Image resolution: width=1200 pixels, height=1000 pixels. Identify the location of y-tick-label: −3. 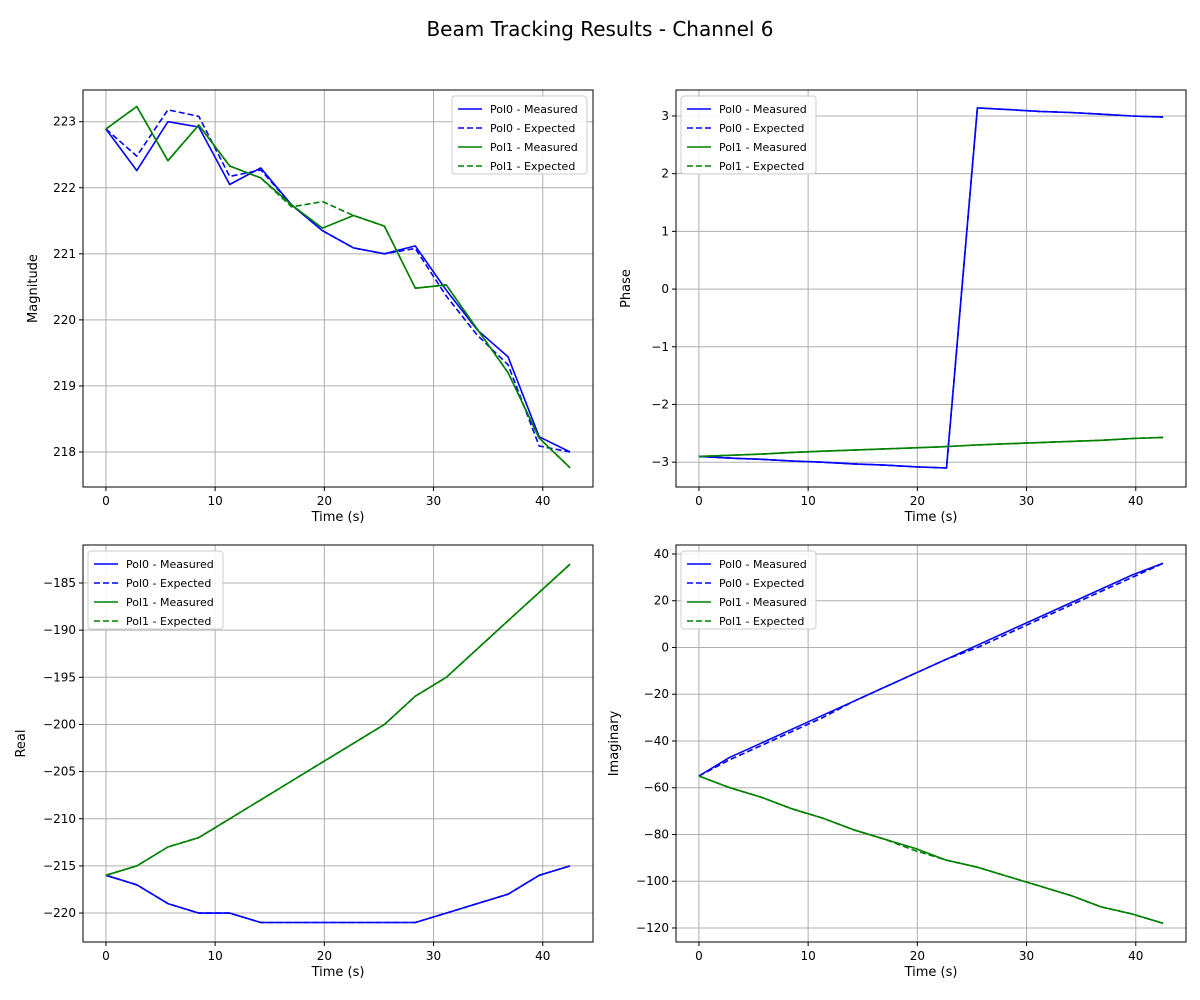
(660, 462).